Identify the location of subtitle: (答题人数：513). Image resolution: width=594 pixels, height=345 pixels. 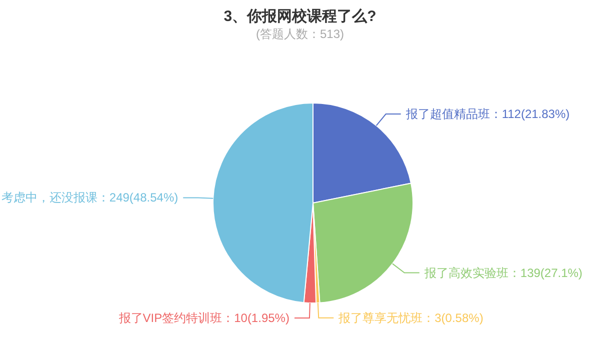
(300, 34).